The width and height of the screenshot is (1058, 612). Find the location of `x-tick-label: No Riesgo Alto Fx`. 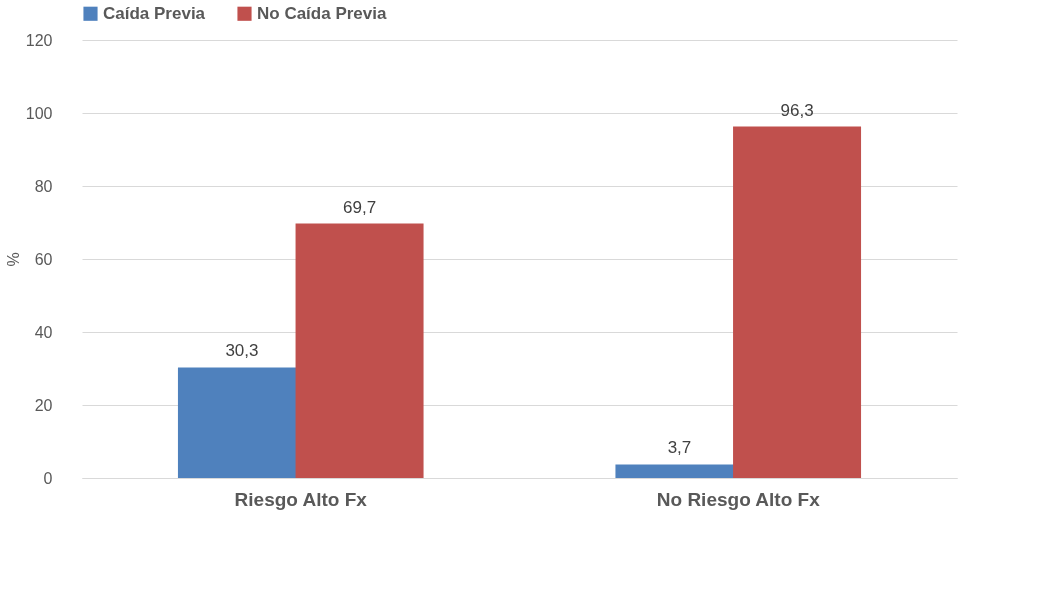

x-tick-label: No Riesgo Alto Fx is located at coordinates (738, 499).